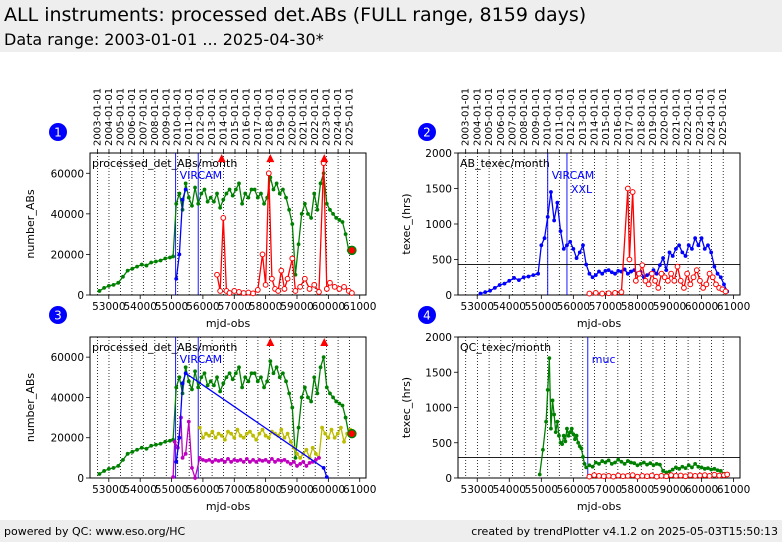 The image size is (782, 542). What do you see at coordinates (573, 490) in the screenshot?
I see `x-tick-label: 56000` at bounding box center [573, 490].